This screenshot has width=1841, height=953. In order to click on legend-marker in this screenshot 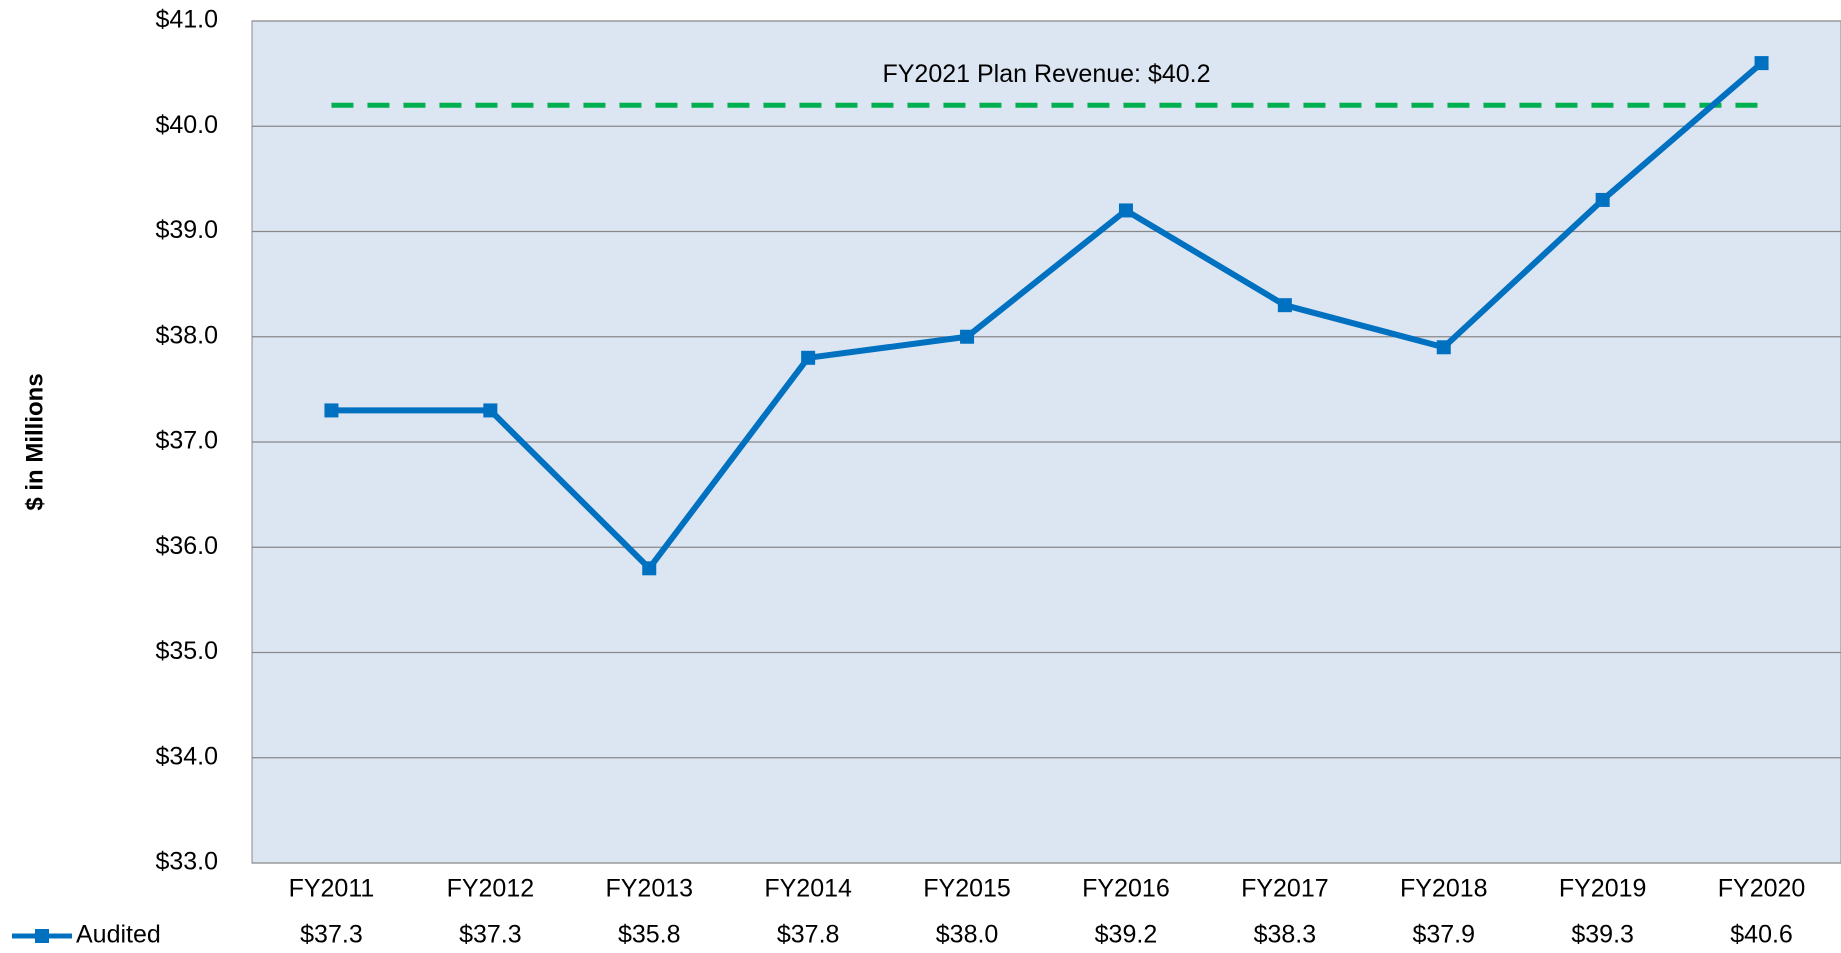, I will do `click(42, 936)`.